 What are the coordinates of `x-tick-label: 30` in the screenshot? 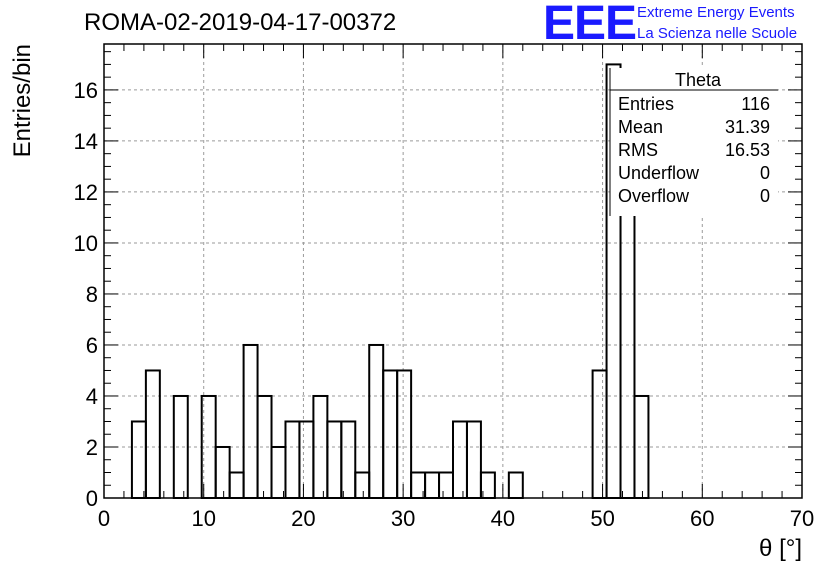 It's located at (403, 518).